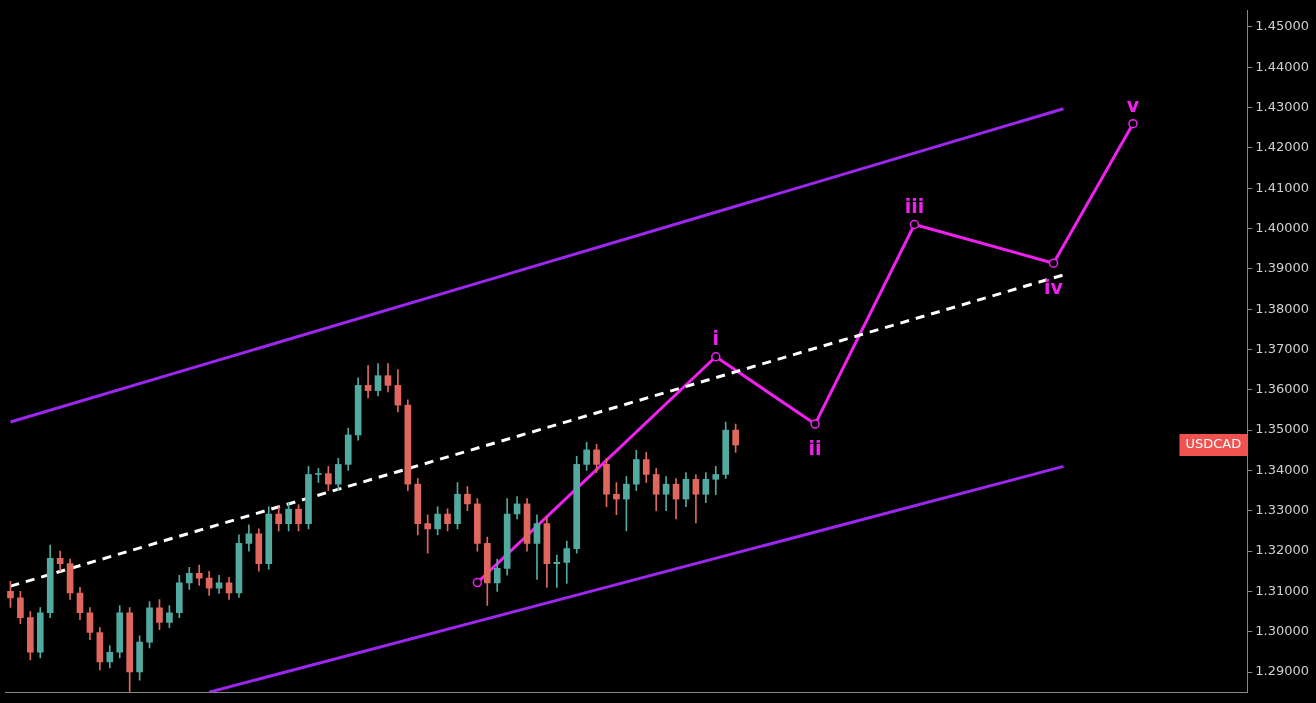 The height and width of the screenshot is (703, 1316). I want to click on y-tick-label: 1.42000, so click(1282, 147).